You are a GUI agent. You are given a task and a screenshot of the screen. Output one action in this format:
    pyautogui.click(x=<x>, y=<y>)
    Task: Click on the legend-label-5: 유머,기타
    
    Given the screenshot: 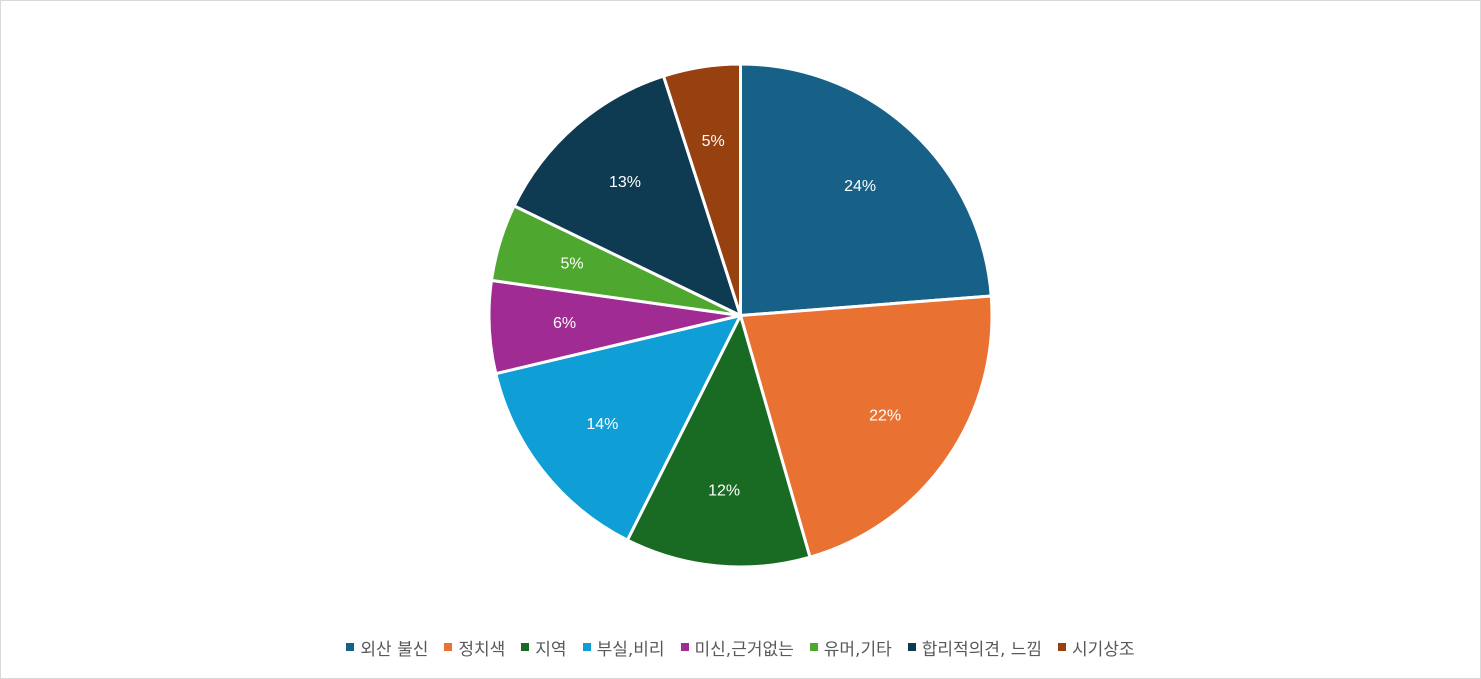 What is the action you would take?
    pyautogui.click(x=857, y=649)
    